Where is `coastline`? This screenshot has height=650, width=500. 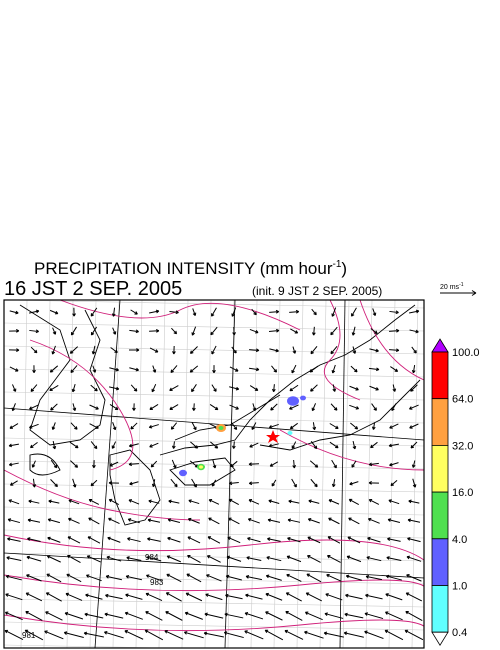
coastline is located at coordinates (202, 471).